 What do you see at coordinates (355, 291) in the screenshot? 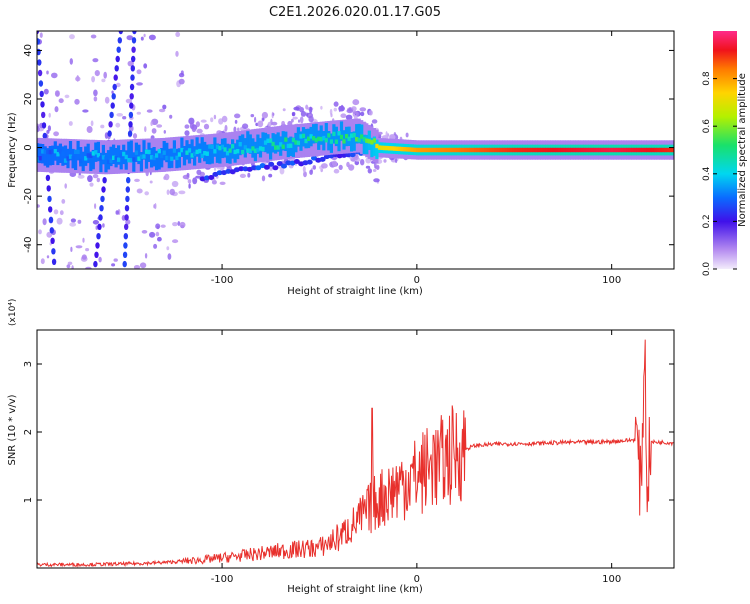
I see `heatmap-xlabel: Height of straight line (km)` at bounding box center [355, 291].